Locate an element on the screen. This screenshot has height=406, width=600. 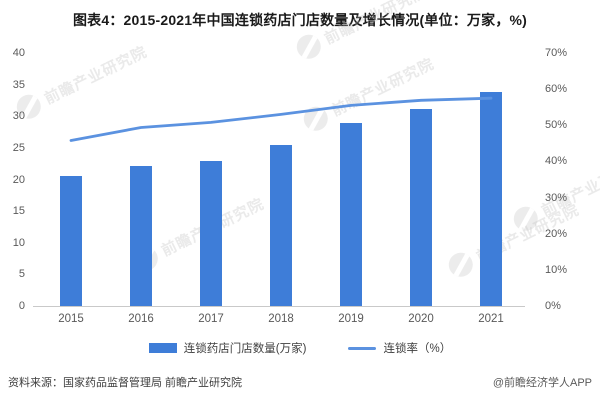
bar-2016 is located at coordinates (141, 236).